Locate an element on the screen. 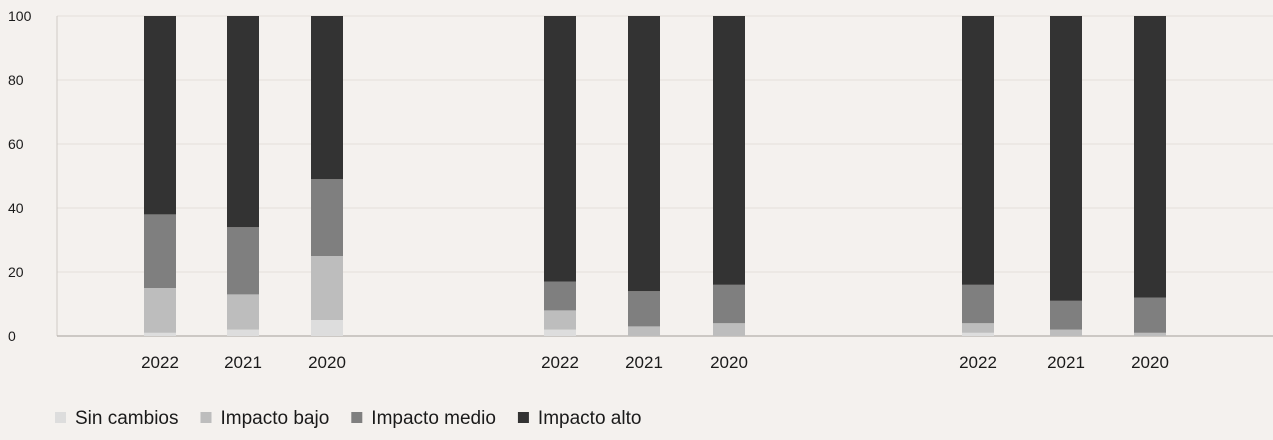 This screenshot has height=440, width=1273. legend-label: Sin cambios is located at coordinates (127, 418).